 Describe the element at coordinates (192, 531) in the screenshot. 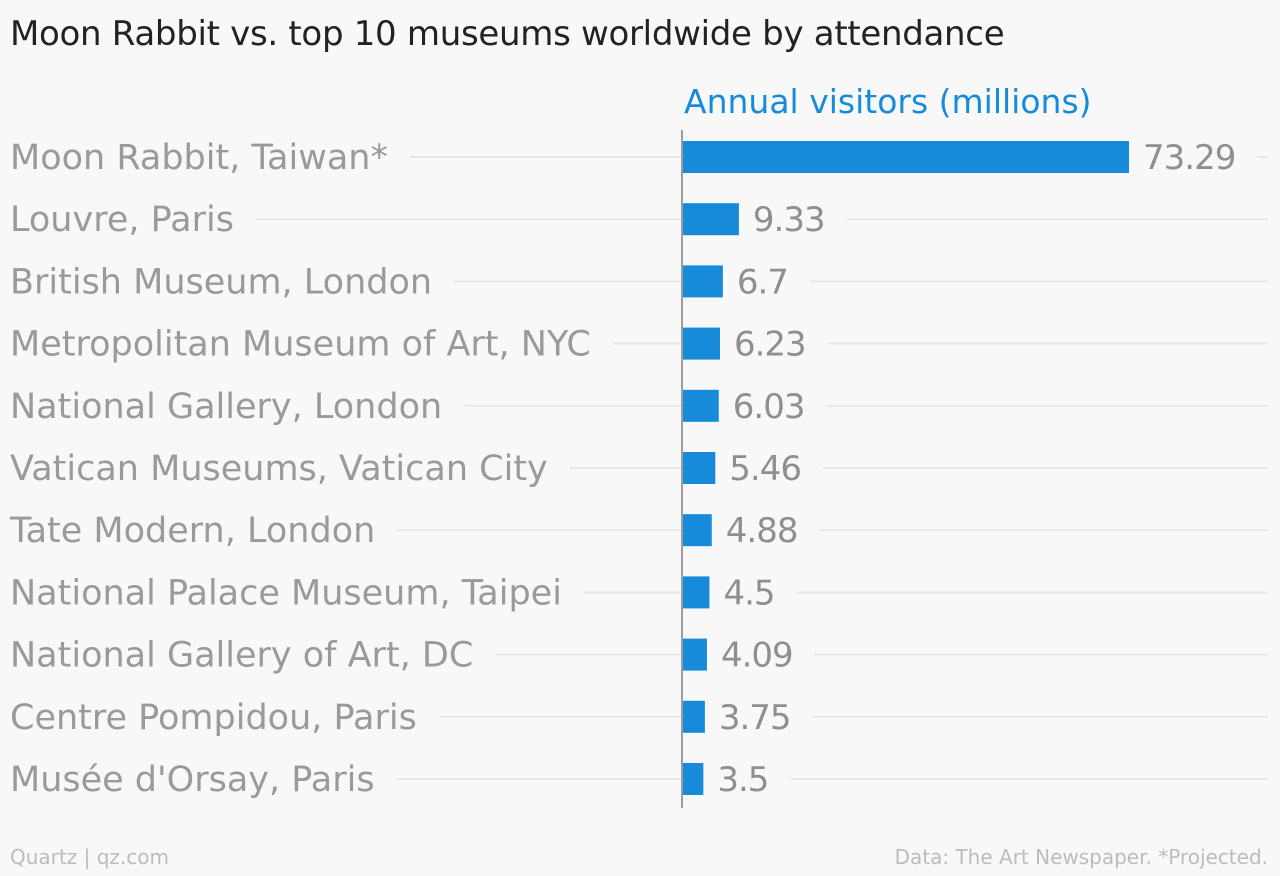

I see `category-label: Tate Modern, London` at that location.